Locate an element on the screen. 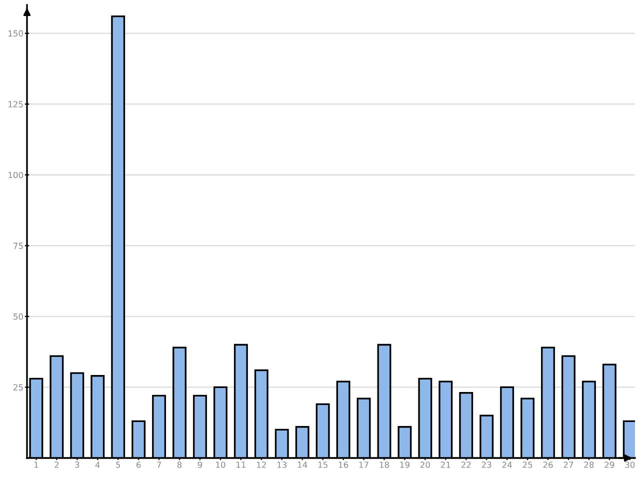  x-tick-label: 25 is located at coordinates (527, 465).